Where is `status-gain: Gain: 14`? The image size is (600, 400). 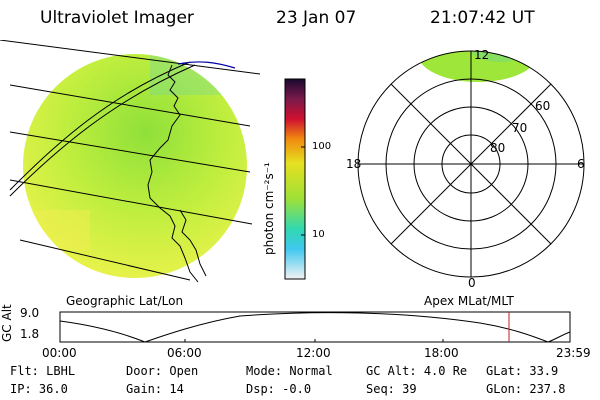
status-gain: Gain: 14 is located at coordinates (155, 389).